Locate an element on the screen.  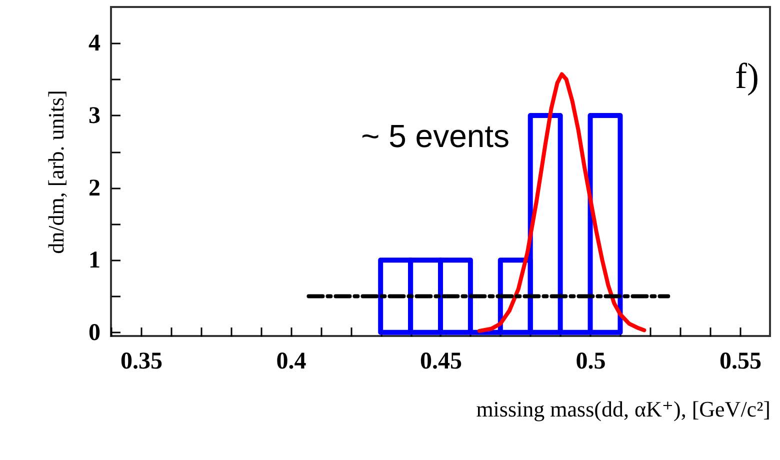
annotation: f) is located at coordinates (747, 76).